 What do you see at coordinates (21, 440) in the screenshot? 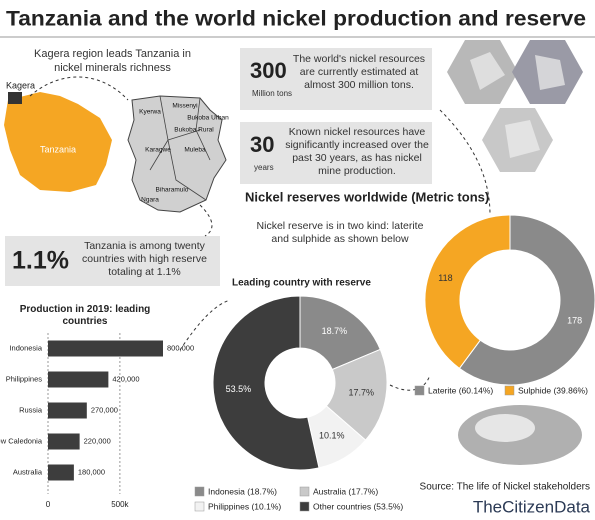
I see `y-tick-label: New Caledonia` at bounding box center [21, 440].